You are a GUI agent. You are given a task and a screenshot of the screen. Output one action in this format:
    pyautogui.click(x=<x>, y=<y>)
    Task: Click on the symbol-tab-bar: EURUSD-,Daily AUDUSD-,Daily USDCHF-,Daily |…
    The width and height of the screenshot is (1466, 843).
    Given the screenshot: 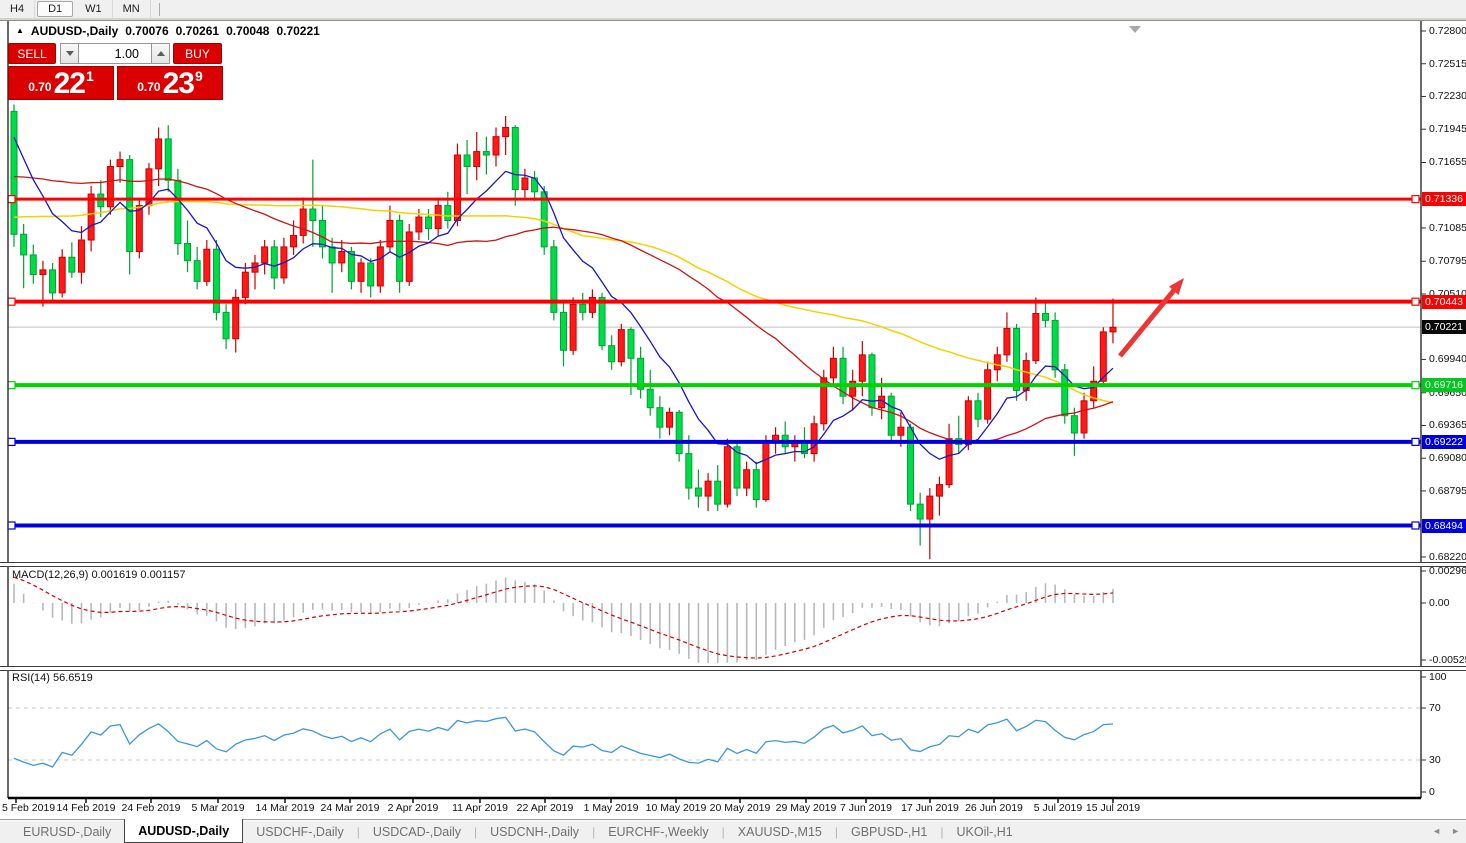 What is the action you would take?
    pyautogui.click(x=733, y=831)
    